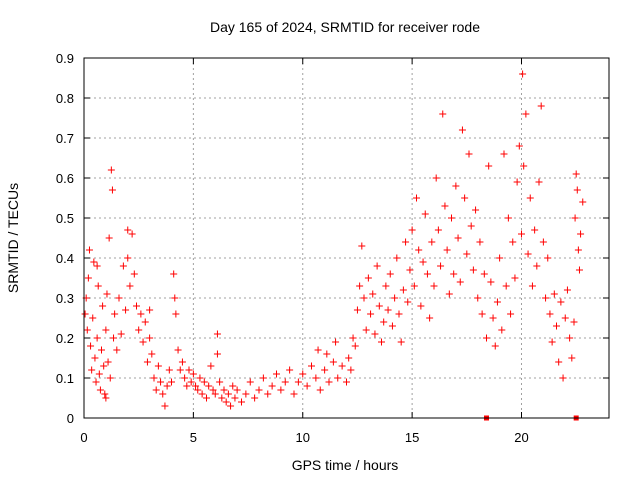 This screenshot has height=480, width=640. Describe the element at coordinates (521, 437) in the screenshot. I see `x-tick-label: 20` at that location.